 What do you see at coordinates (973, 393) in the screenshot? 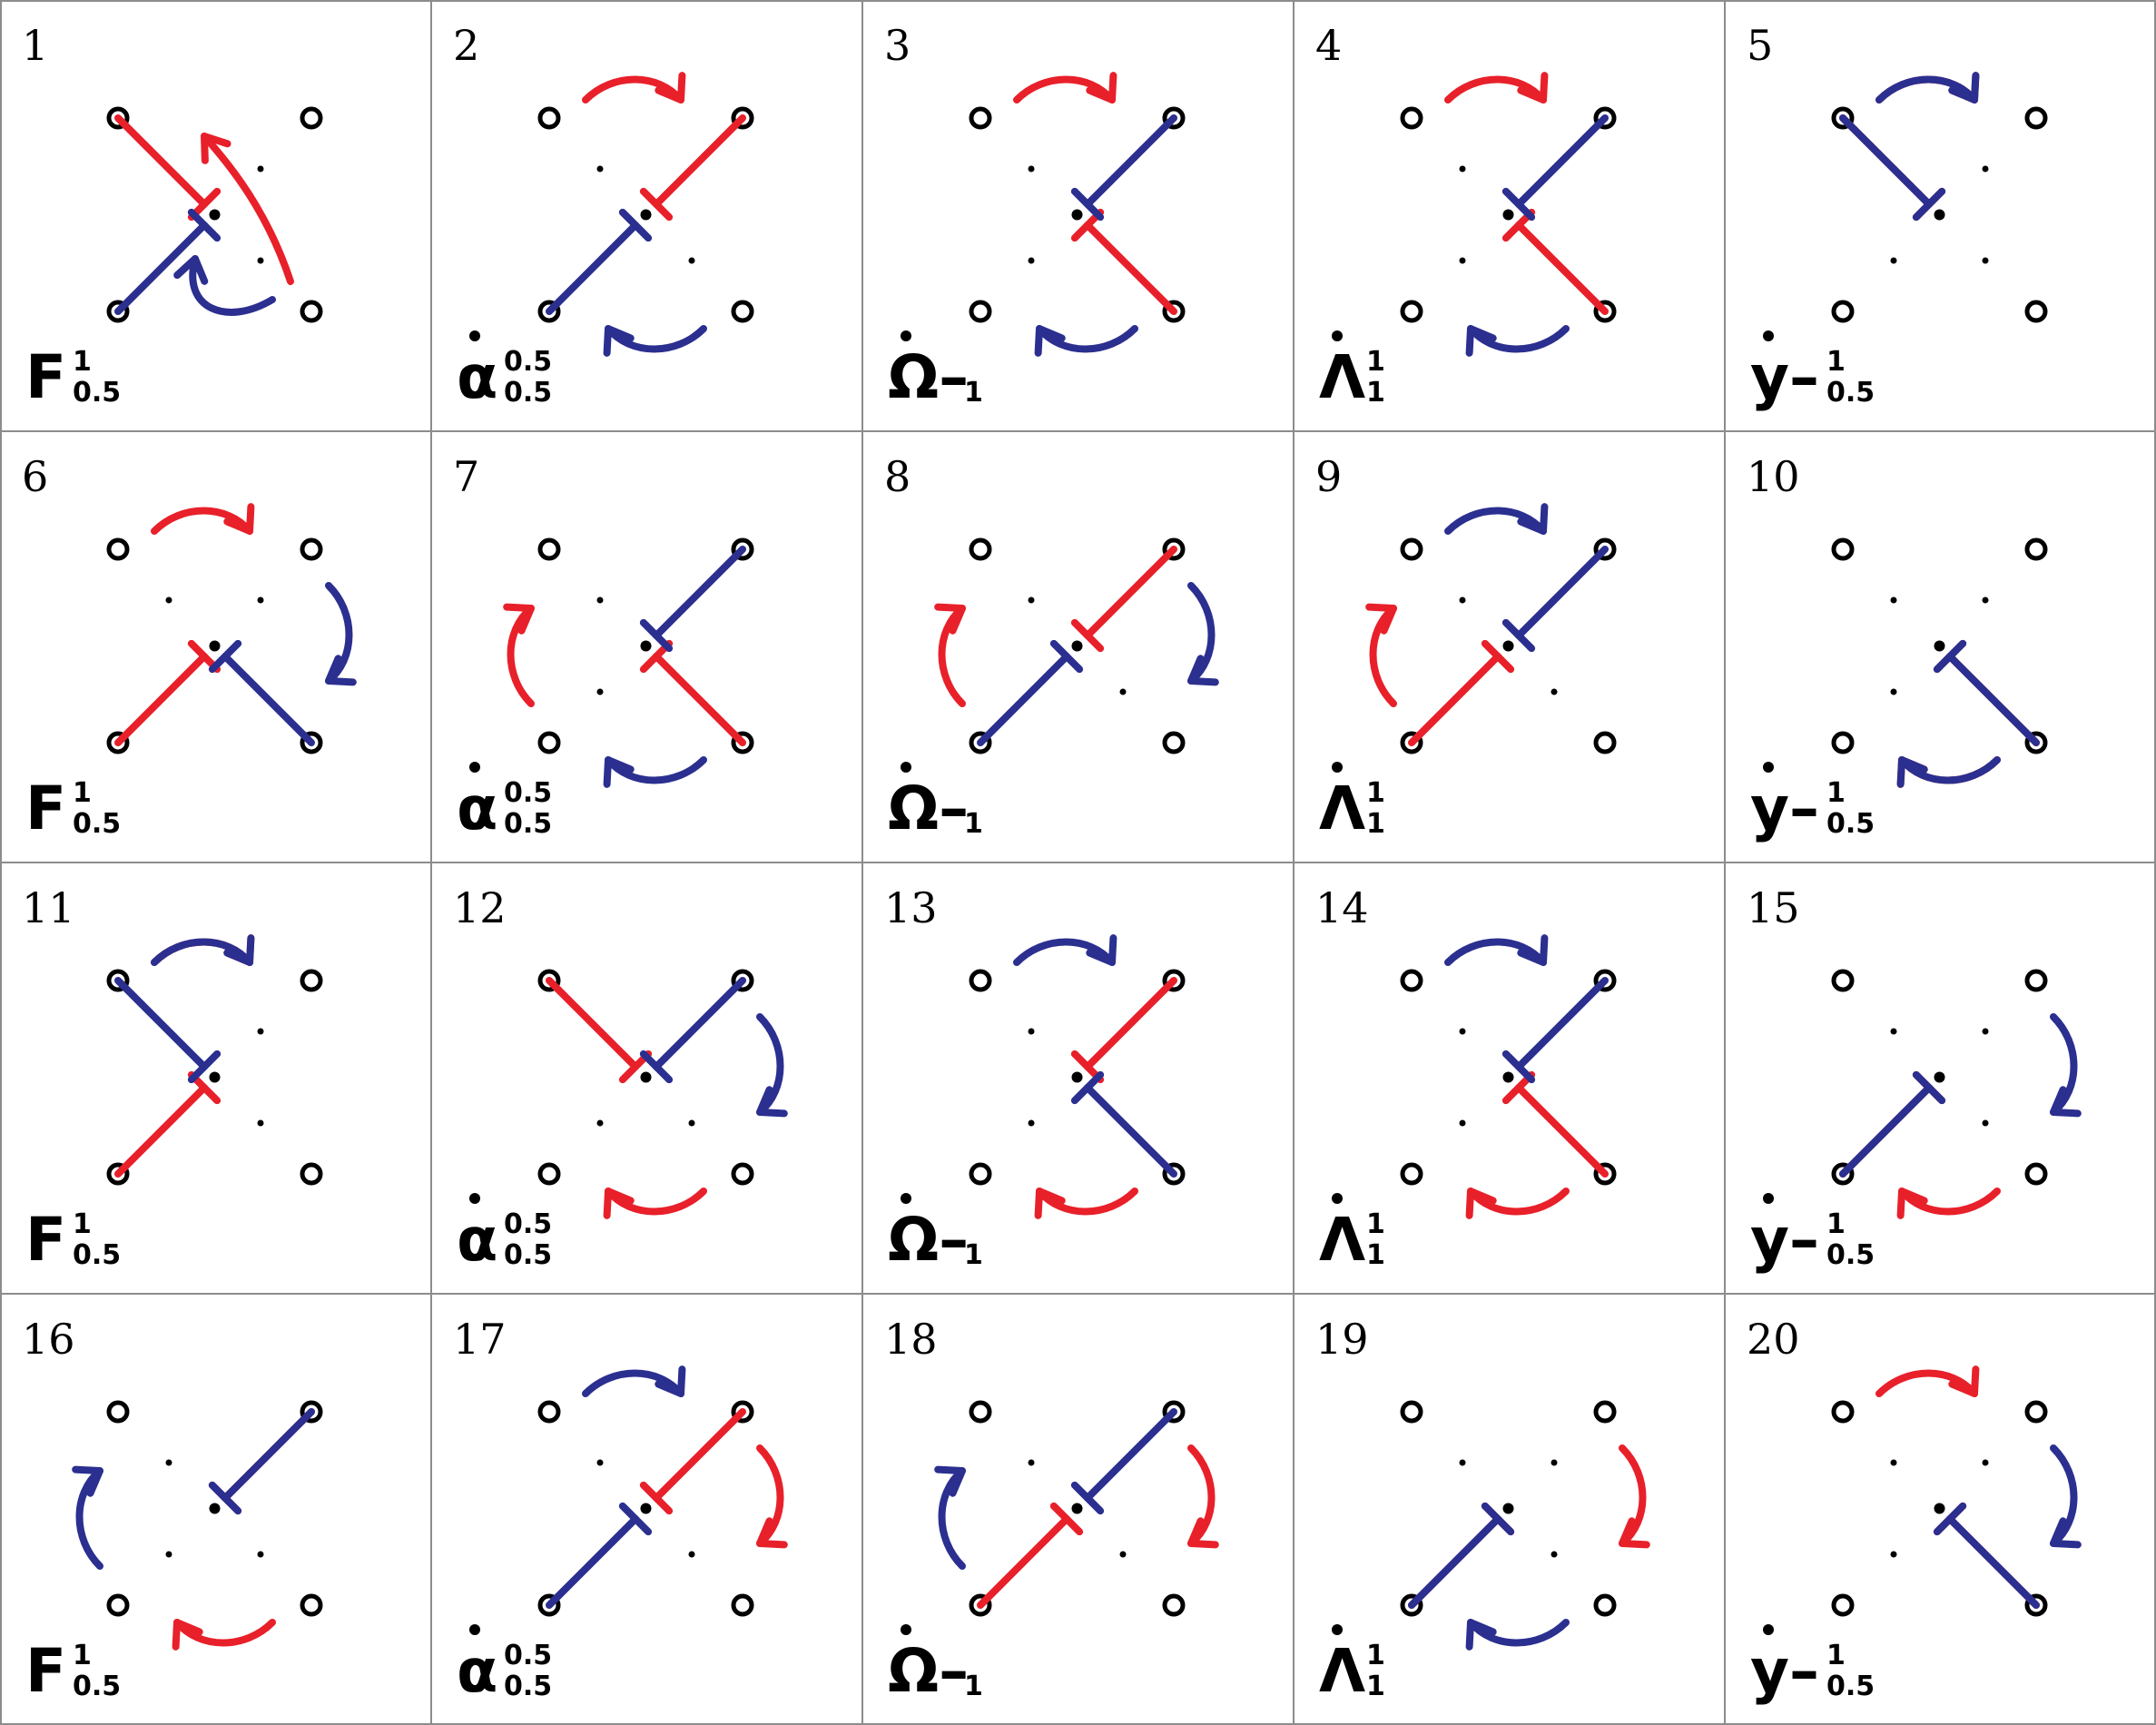
I see `symbol-sub: 1` at bounding box center [973, 393].